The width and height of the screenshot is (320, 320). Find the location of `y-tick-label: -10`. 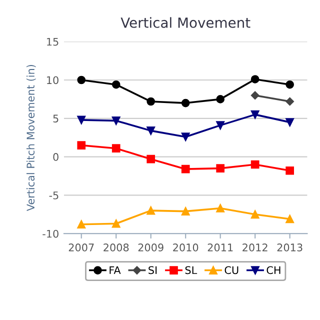

y-tick-label: -10 is located at coordinates (50, 234).